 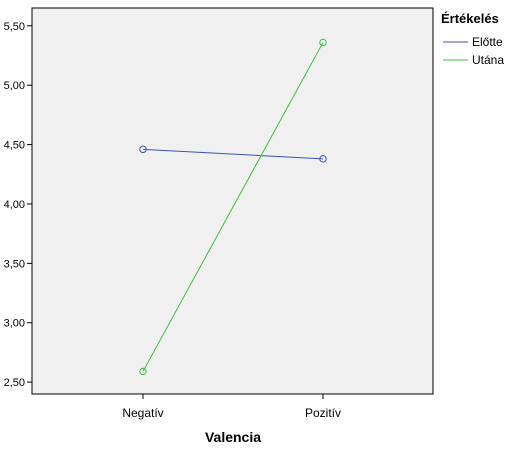 I want to click on y-tick-label: 2,50, so click(x=14, y=383).